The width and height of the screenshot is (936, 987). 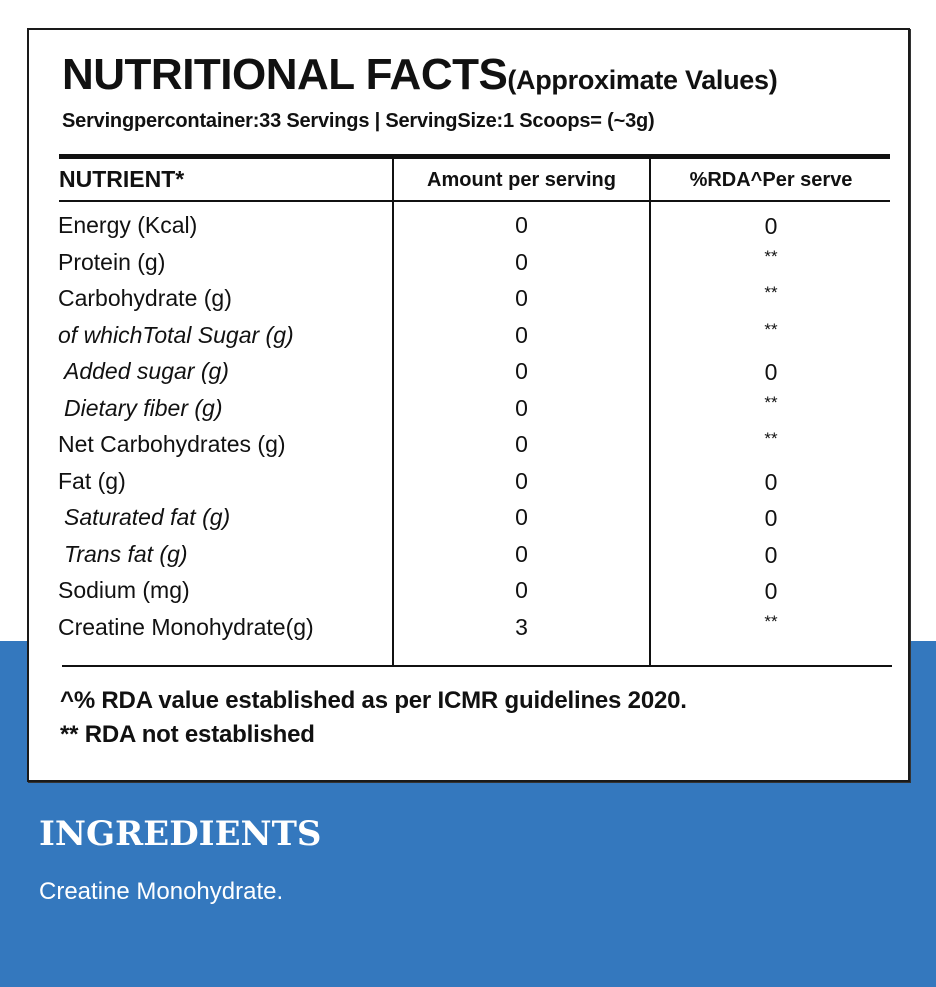 I want to click on ingredients-text: Creatine Monohydrate., so click(x=161, y=891).